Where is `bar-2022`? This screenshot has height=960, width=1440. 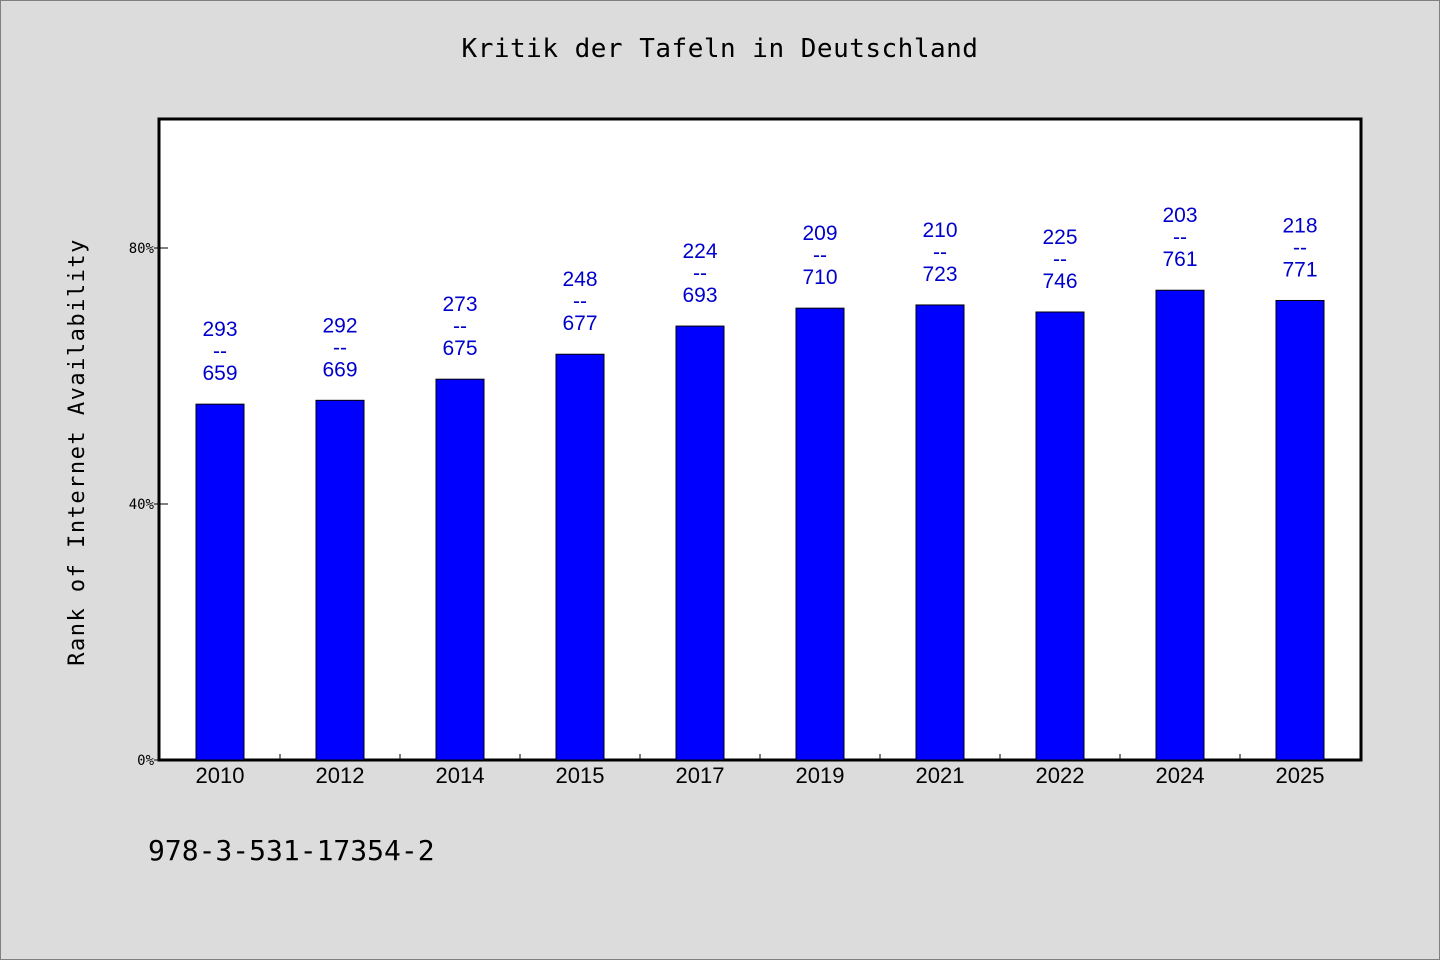 bar-2022 is located at coordinates (1060, 536).